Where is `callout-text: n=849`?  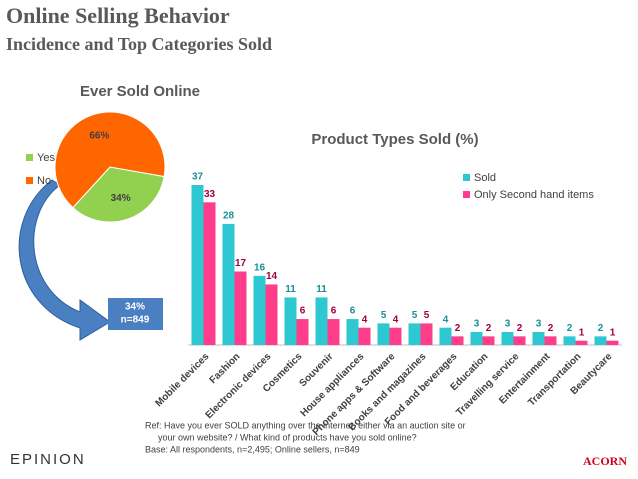 callout-text: n=849 is located at coordinates (135, 320).